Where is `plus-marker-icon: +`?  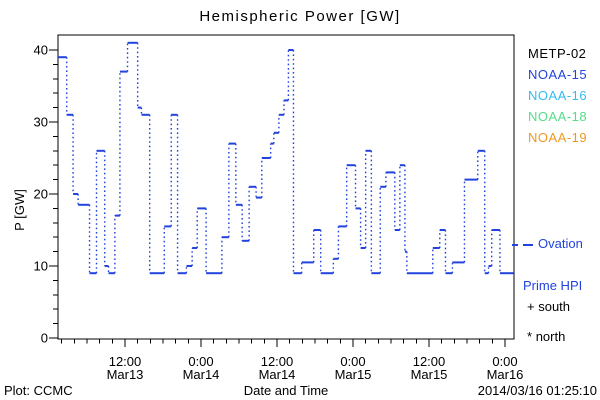 plus-marker-icon: + is located at coordinates (531, 306).